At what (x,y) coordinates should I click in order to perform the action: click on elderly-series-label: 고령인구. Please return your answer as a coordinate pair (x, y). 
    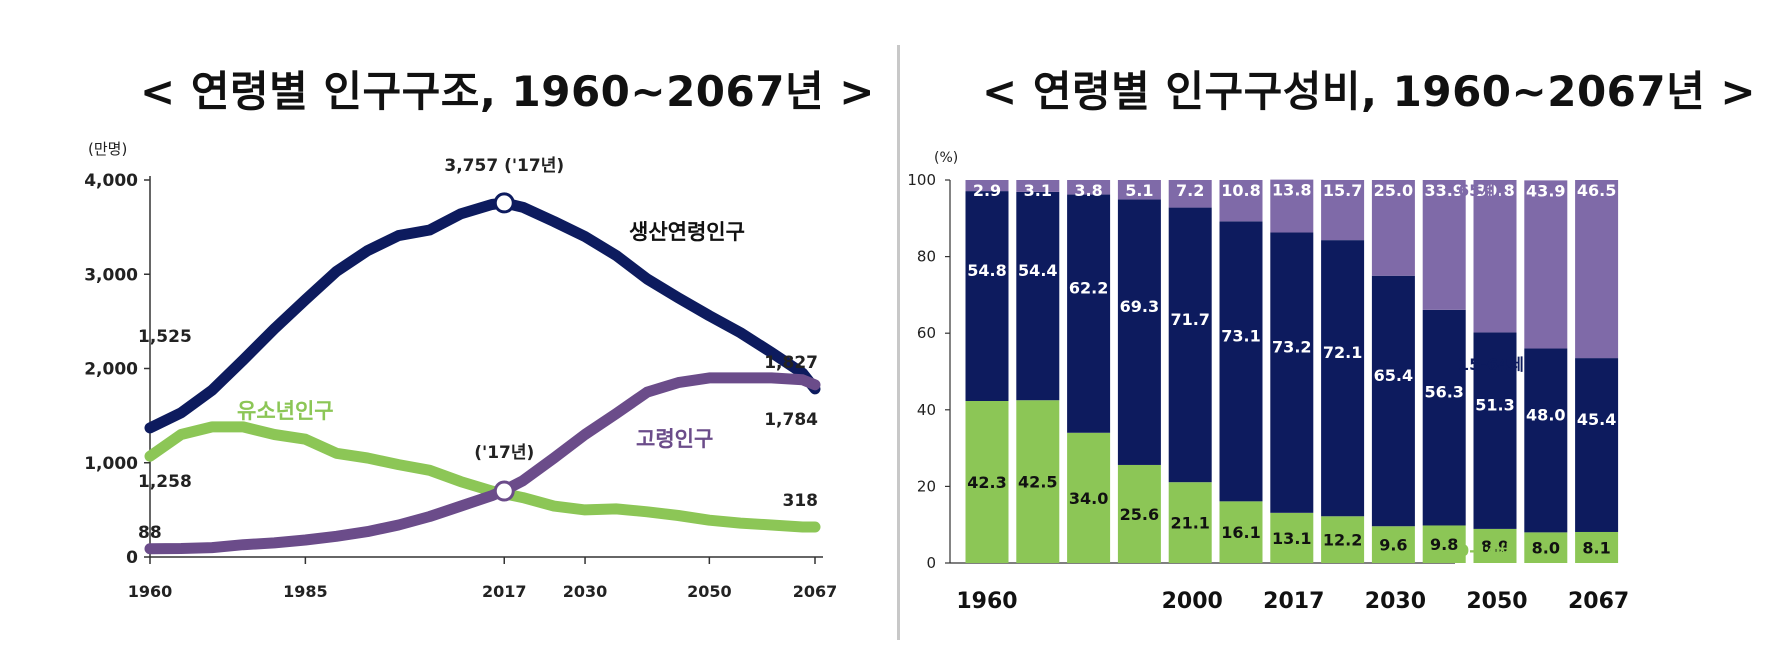
    Looking at the image, I should click on (674, 439).